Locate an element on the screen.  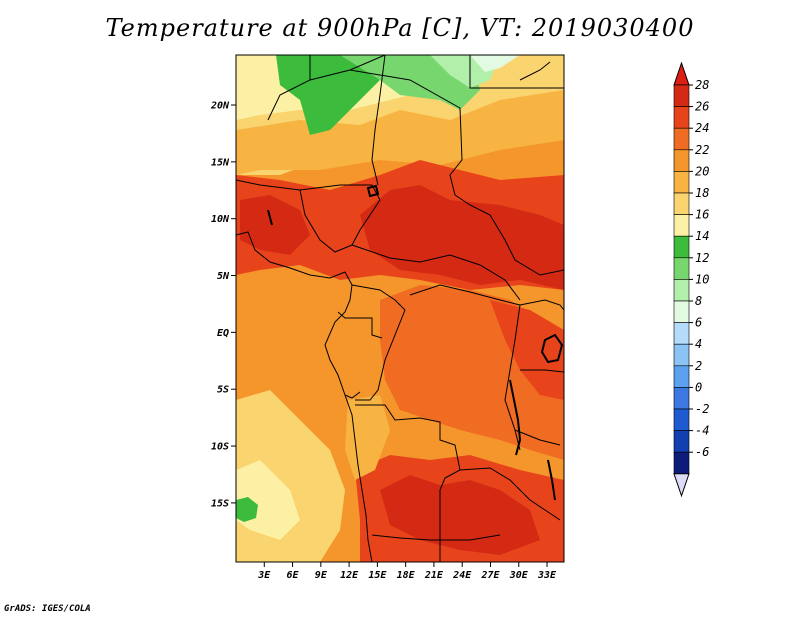
lon-tick-label: 6E is located at coordinates (293, 575).